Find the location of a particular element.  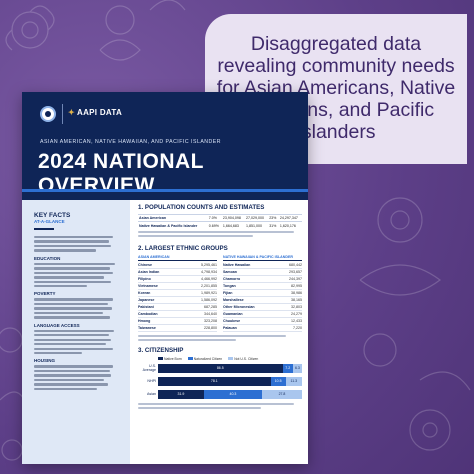

group-value: 228,800 is located at coordinates (210, 327).